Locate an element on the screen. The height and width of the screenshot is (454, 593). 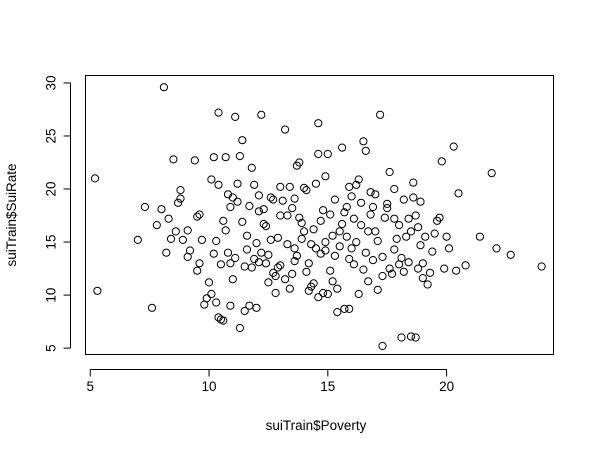
x-tick-label: 5 is located at coordinates (90, 386).